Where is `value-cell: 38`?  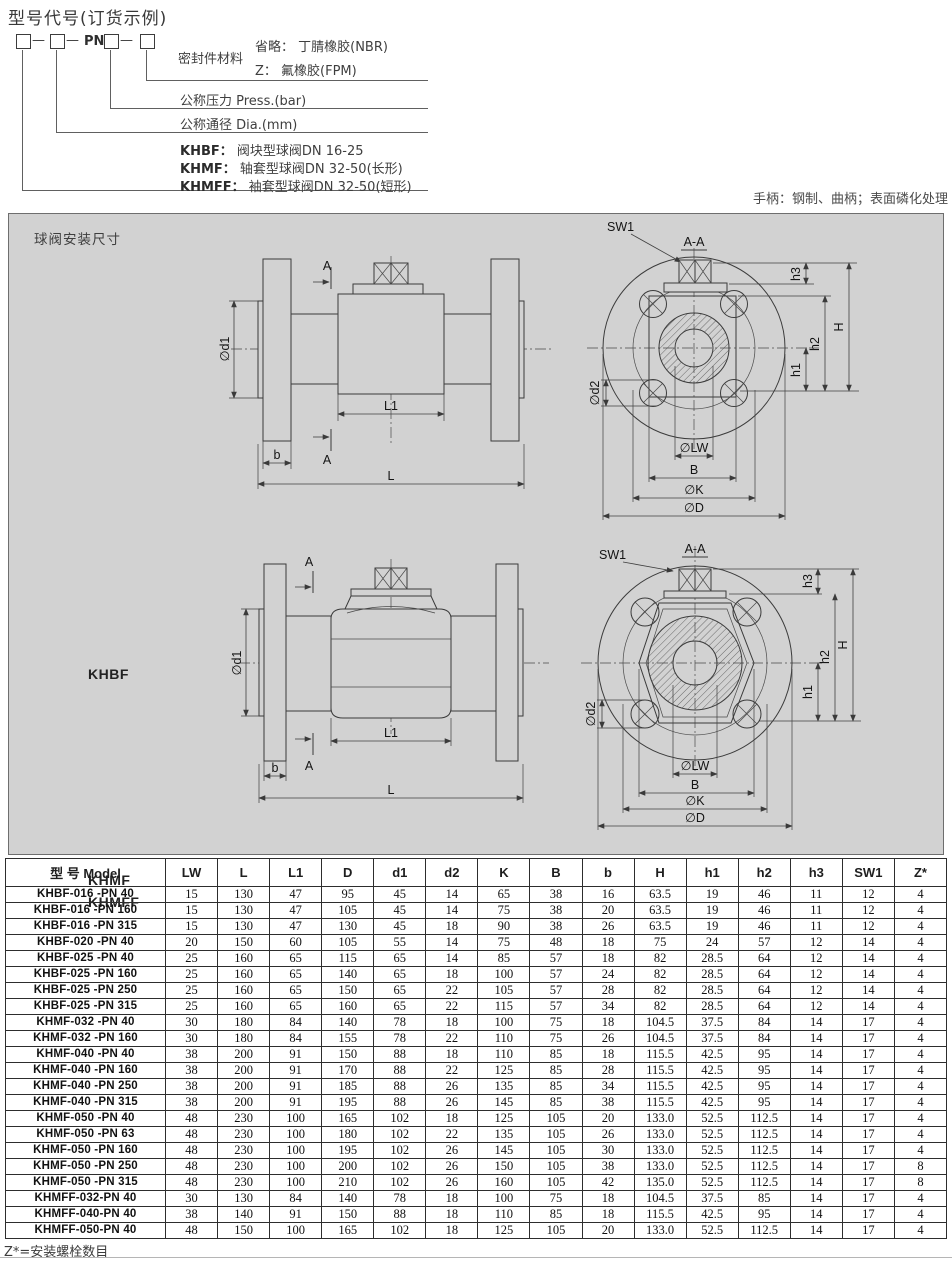
value-cell: 38 is located at coordinates (191, 1070).